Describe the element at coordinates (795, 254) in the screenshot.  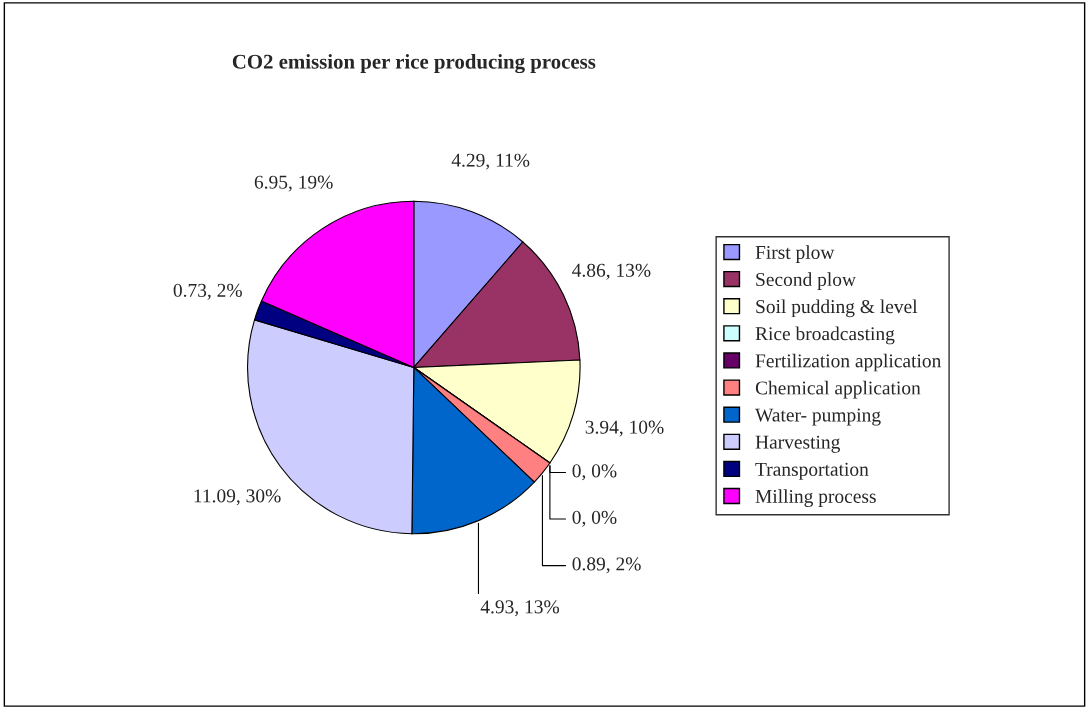
I see `legend-label: First plow` at that location.